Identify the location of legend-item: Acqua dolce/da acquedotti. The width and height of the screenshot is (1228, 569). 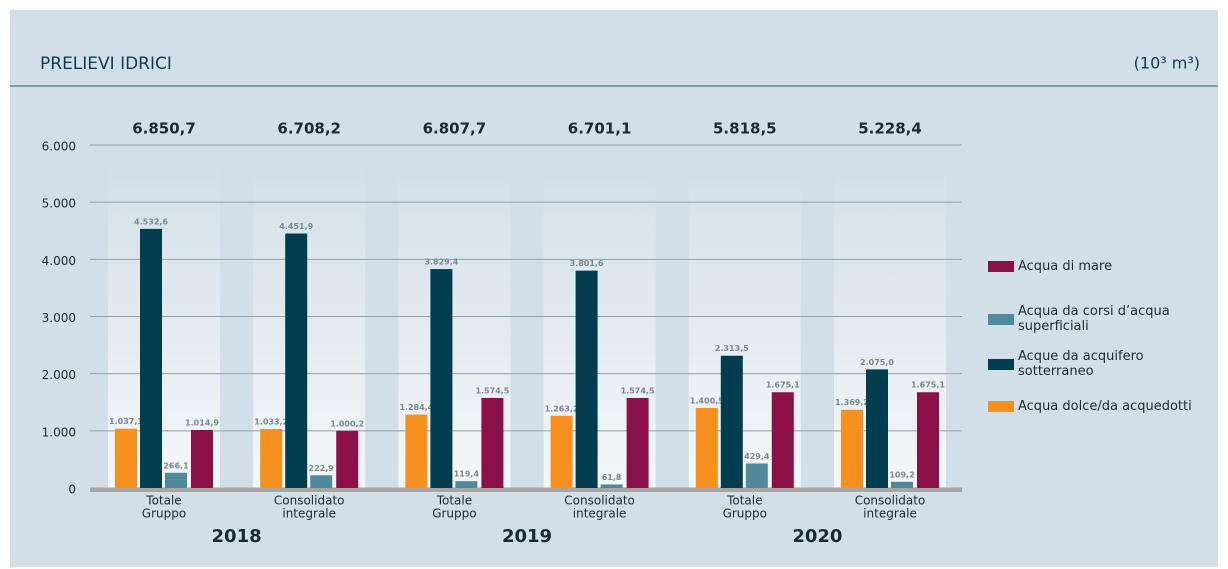
(1090, 406).